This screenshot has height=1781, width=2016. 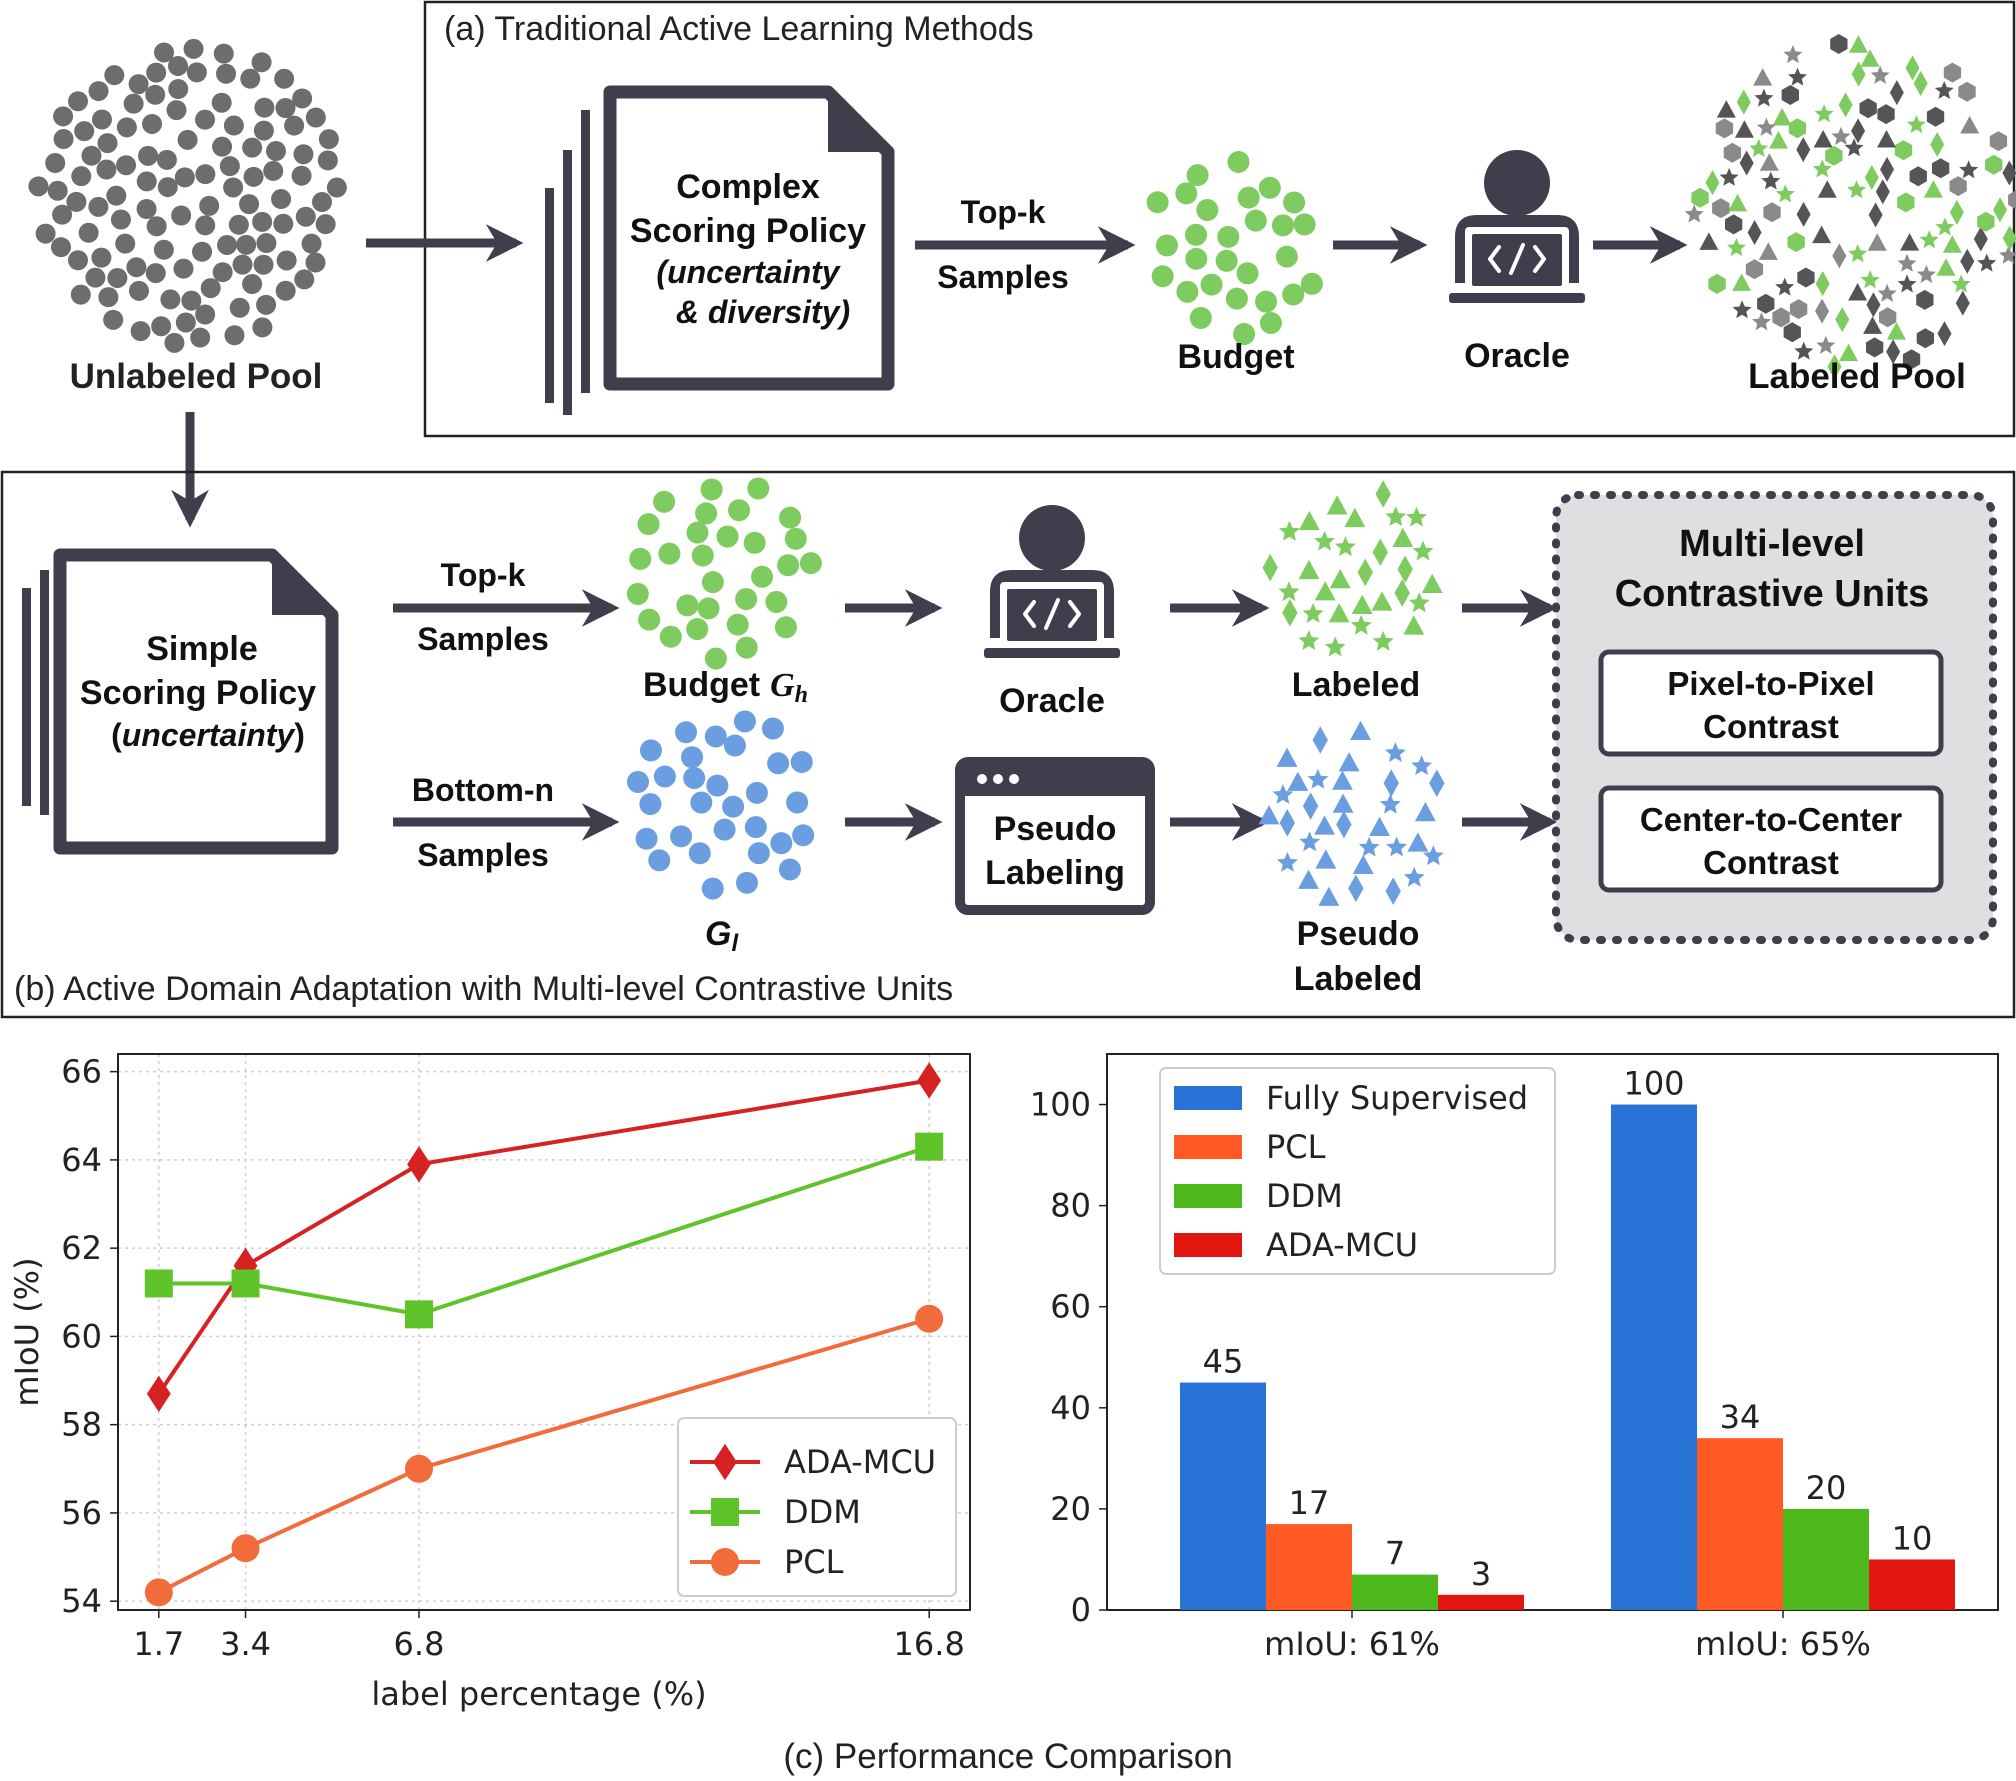 What do you see at coordinates (929, 1146) in the screenshot?
I see `square-marker` at bounding box center [929, 1146].